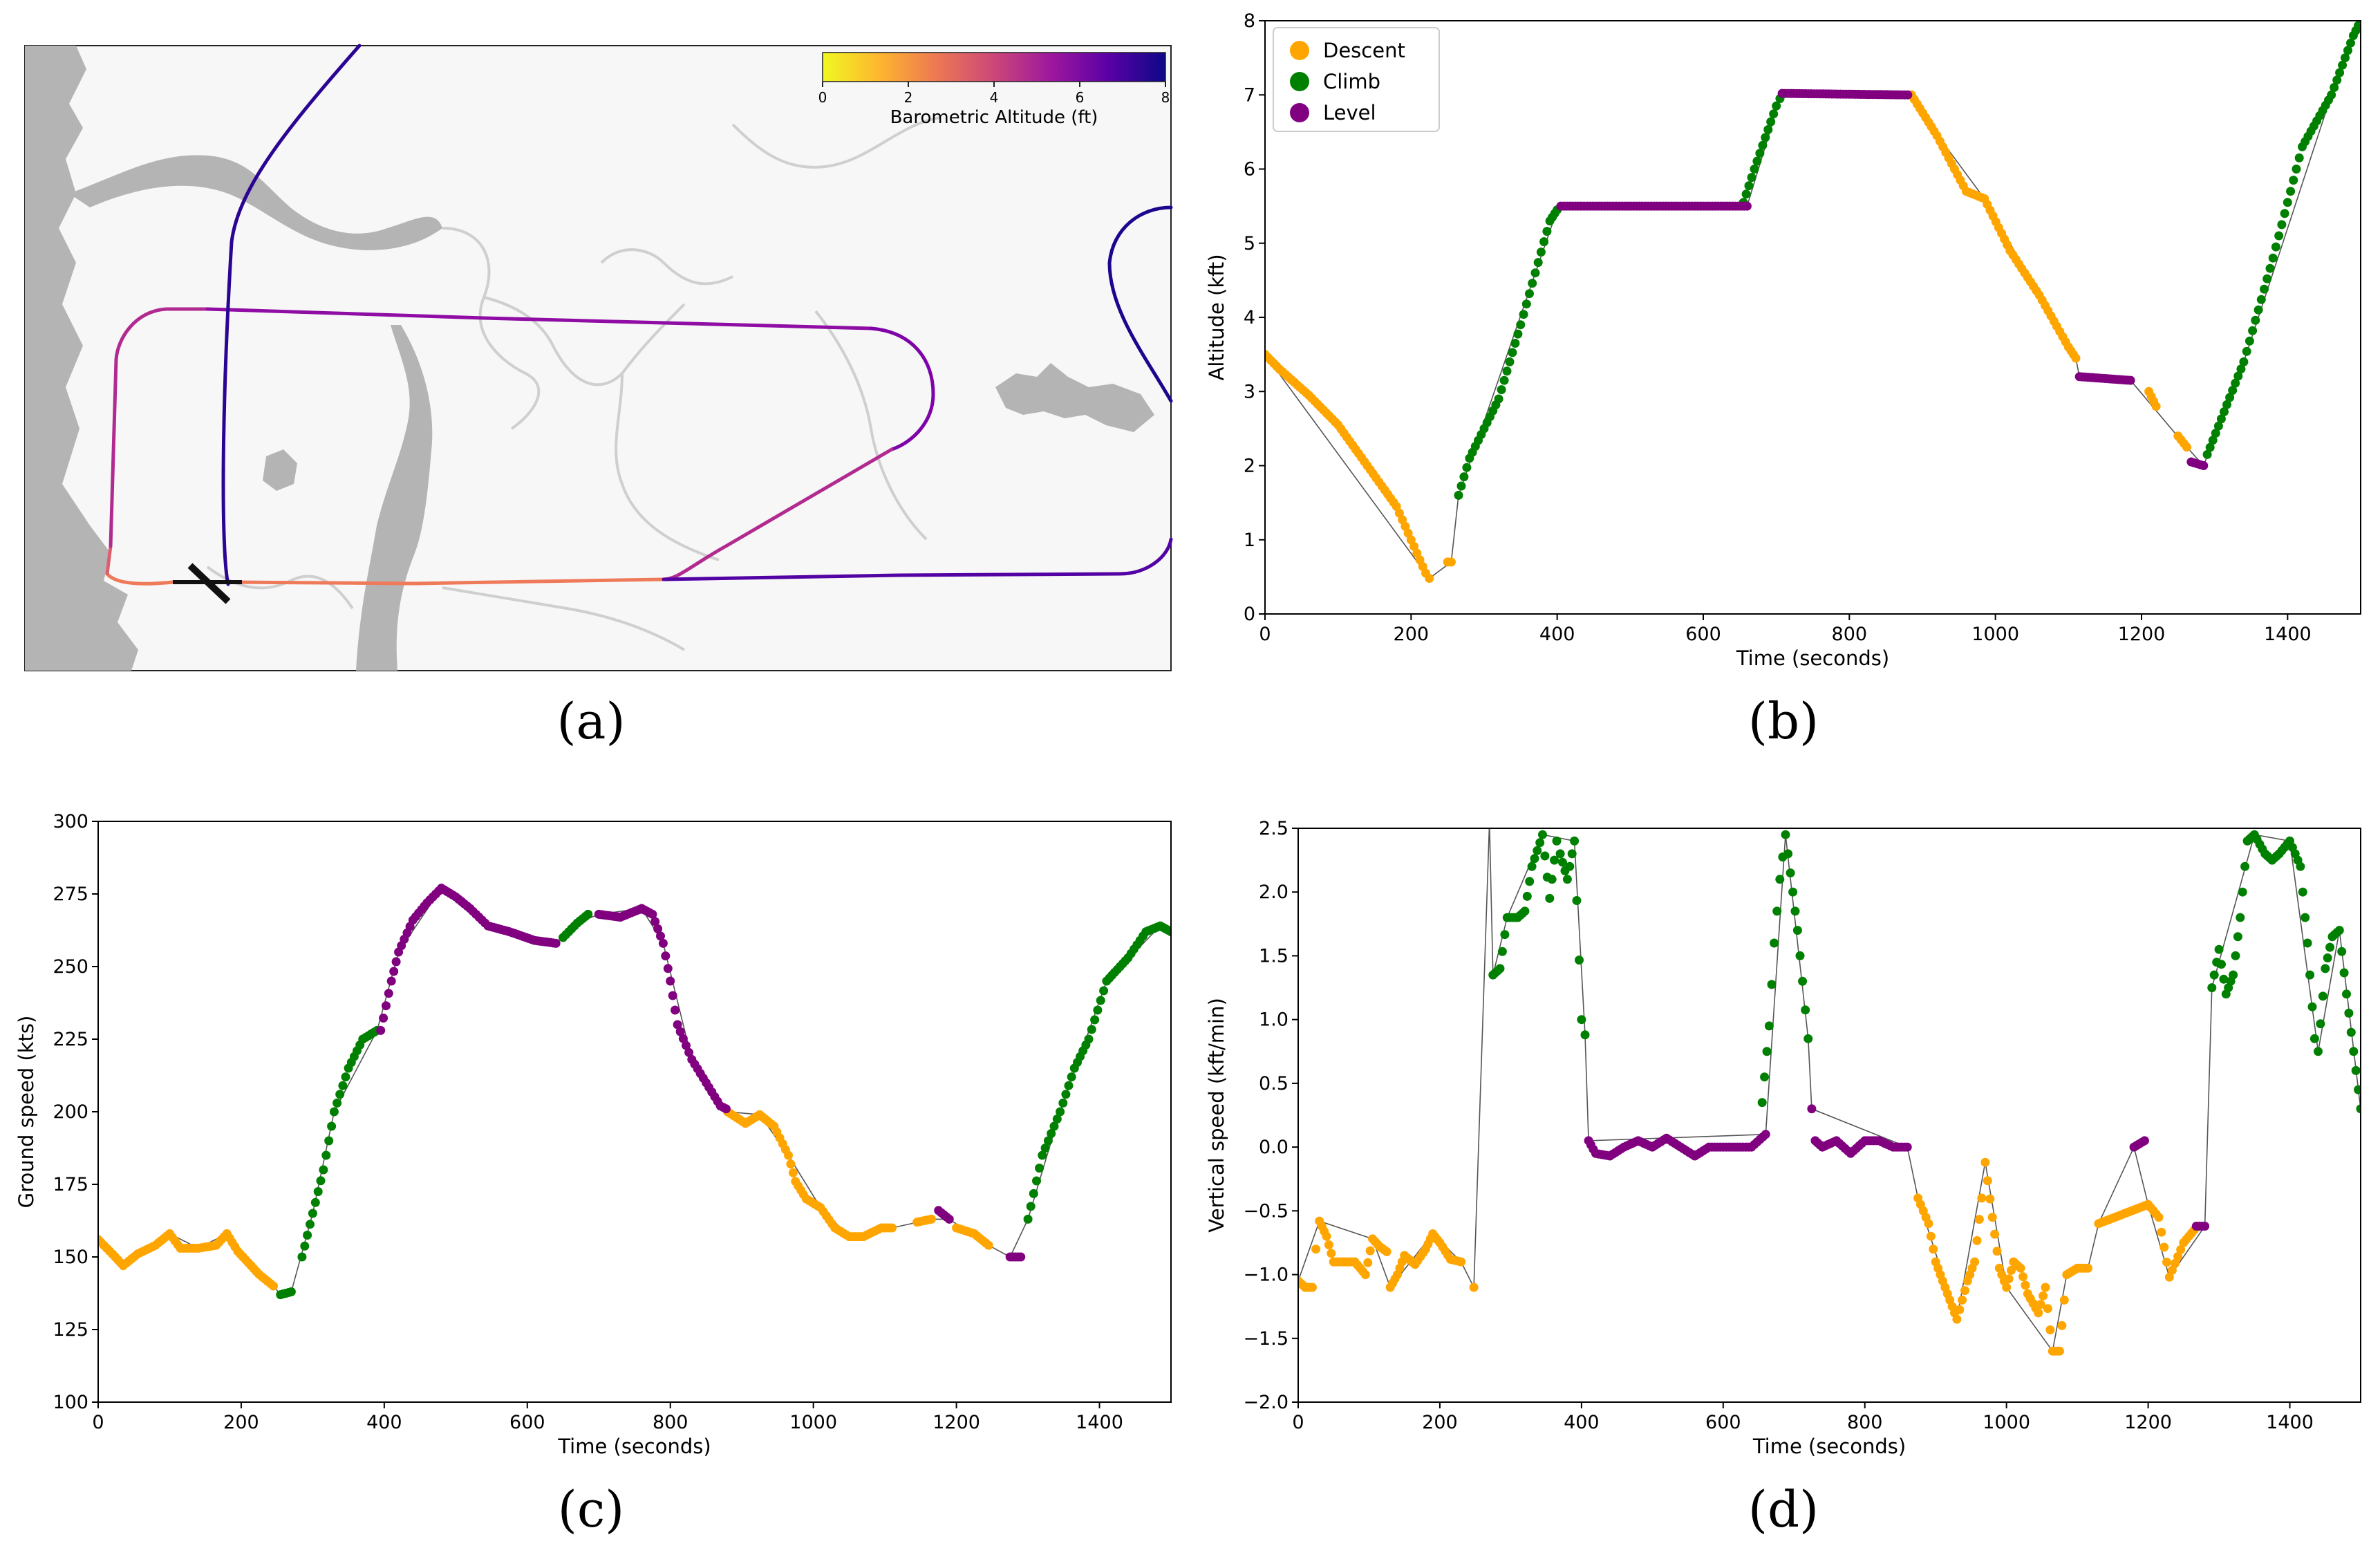 The height and width of the screenshot is (1557, 2380). What do you see at coordinates (822, 97) in the screenshot?
I see `colorbar-tick-label: 0` at bounding box center [822, 97].